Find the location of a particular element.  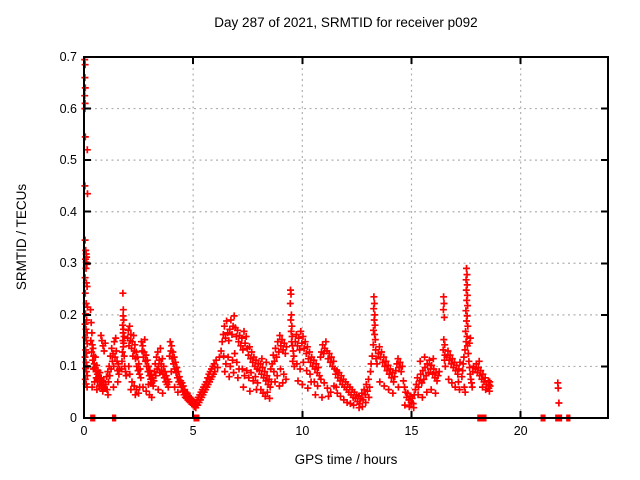

x-axis-title: GPS time / hours is located at coordinates (346, 459).